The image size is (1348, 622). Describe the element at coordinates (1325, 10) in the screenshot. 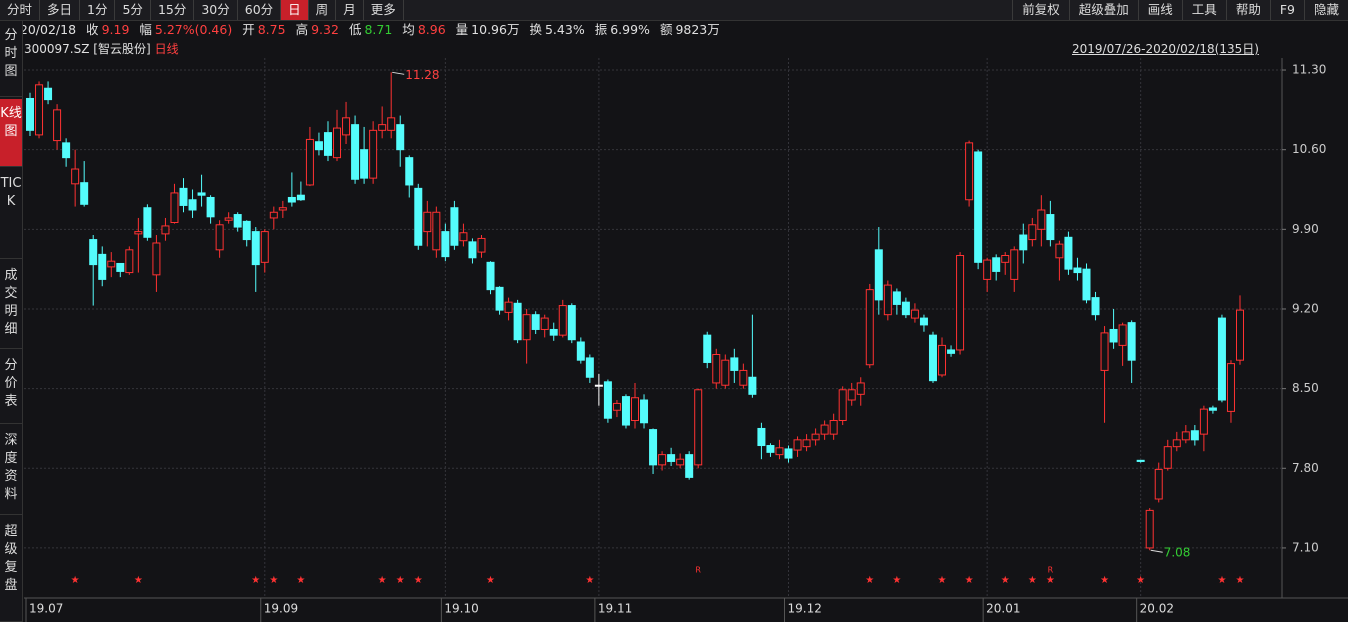

I see `tool-button: 隐藏` at that location.